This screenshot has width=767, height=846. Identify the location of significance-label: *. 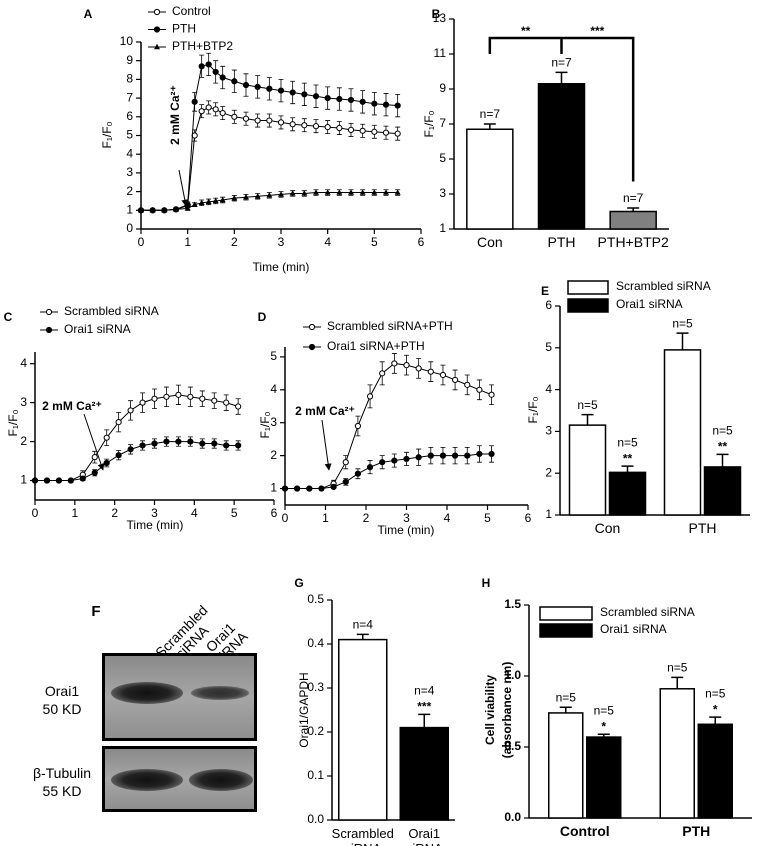
(603, 726).